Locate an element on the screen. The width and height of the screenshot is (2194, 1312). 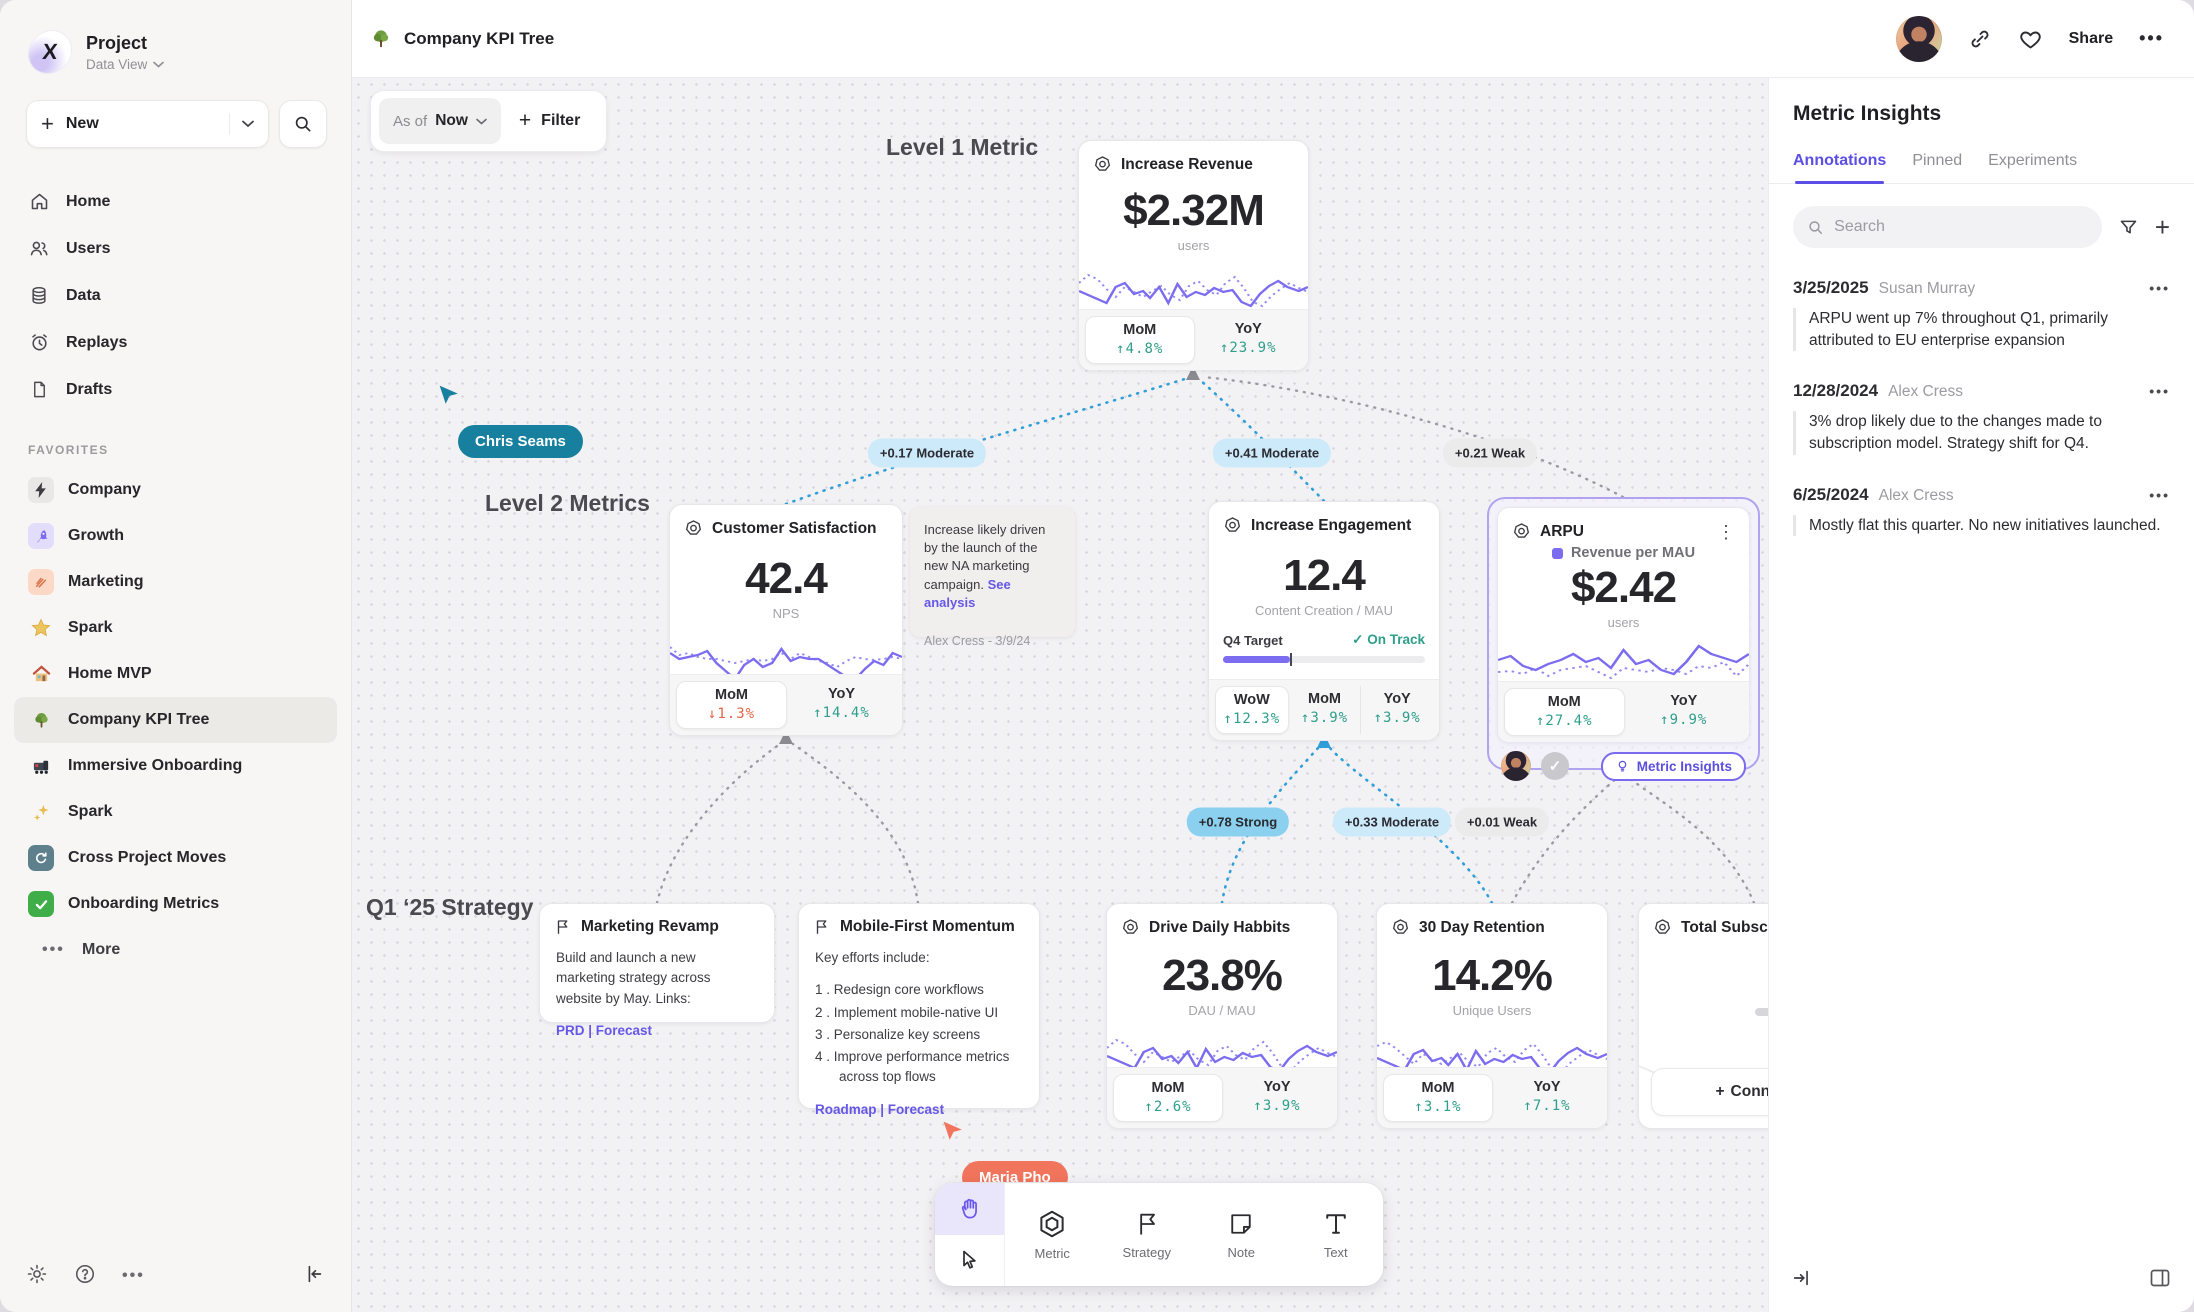
share-button: Share is located at coordinates (2091, 38).